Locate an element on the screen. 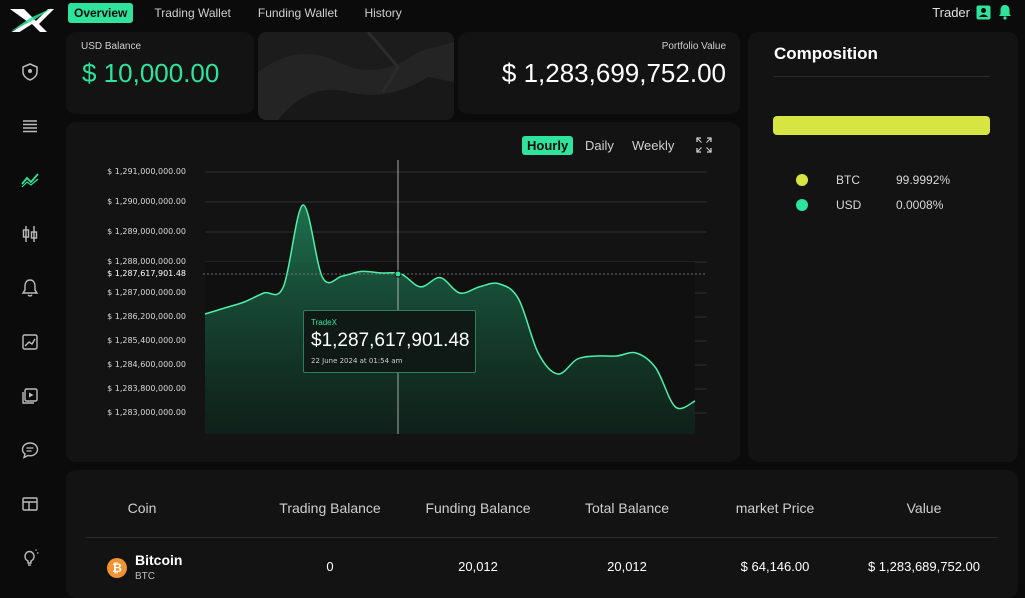  chat-icon is located at coordinates (30, 450).